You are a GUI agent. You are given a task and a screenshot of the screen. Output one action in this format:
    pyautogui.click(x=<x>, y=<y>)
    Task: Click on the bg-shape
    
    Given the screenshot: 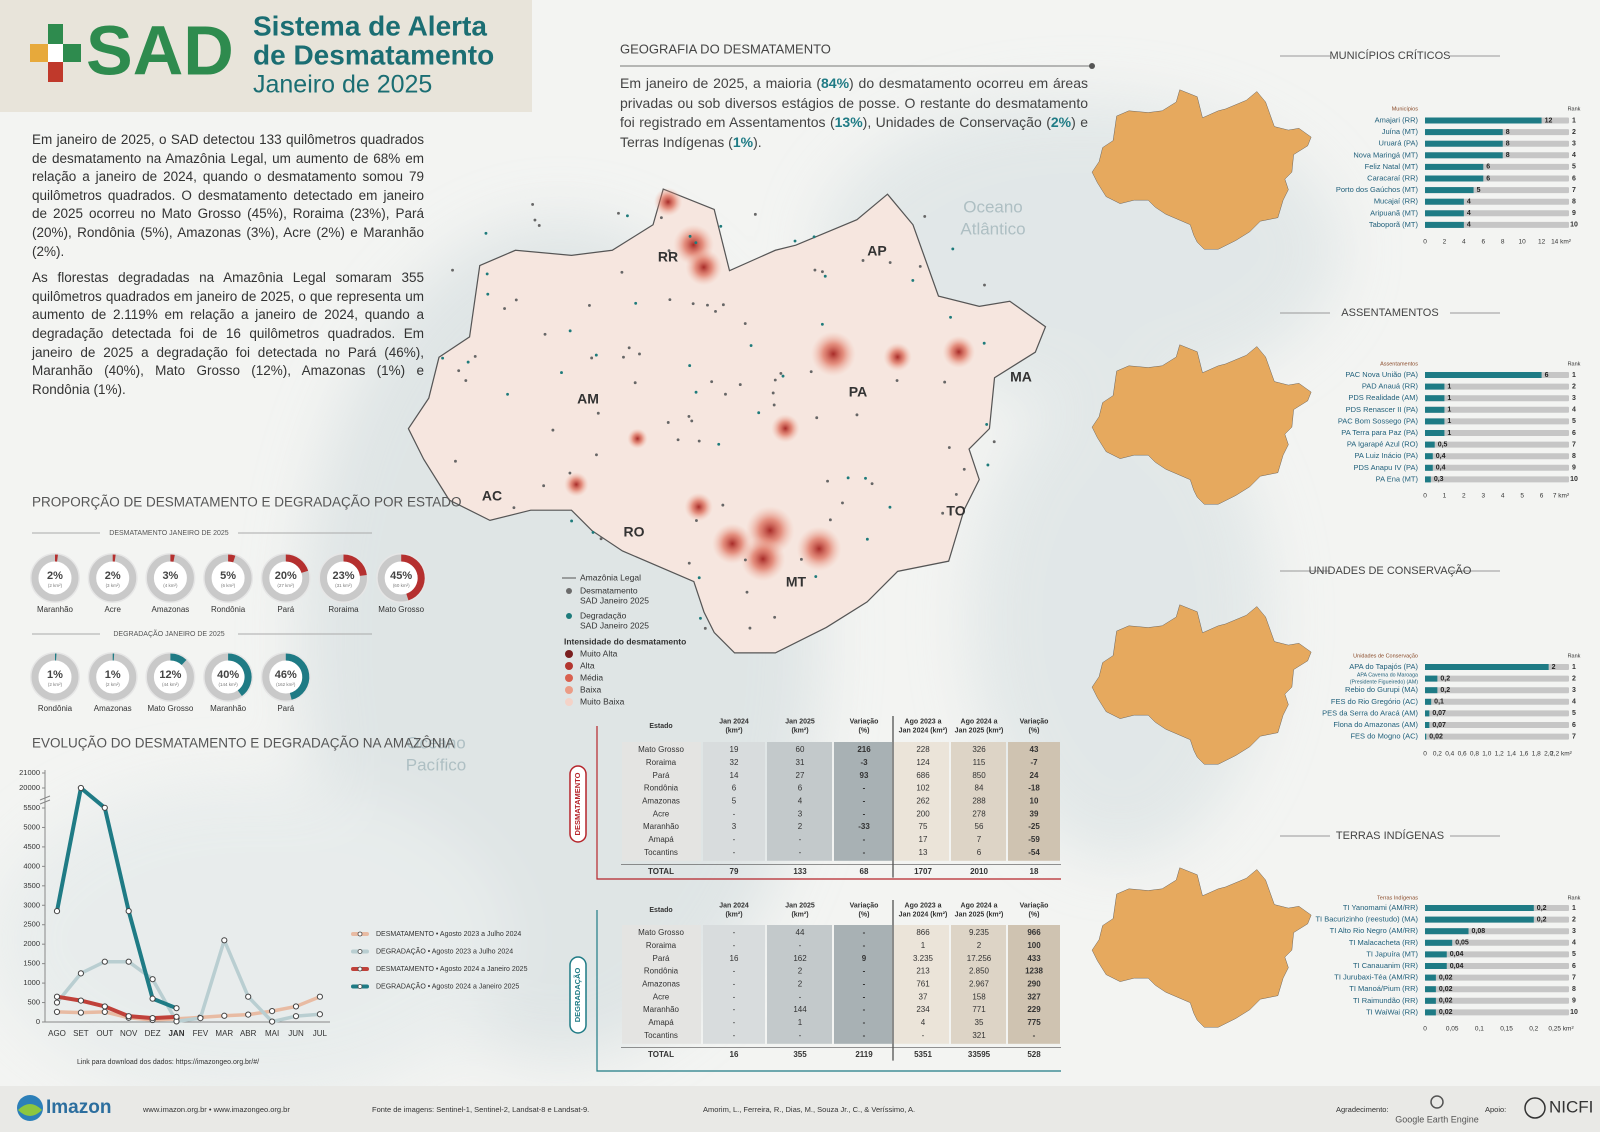 What is the action you would take?
    pyautogui.click(x=255, y=940)
    